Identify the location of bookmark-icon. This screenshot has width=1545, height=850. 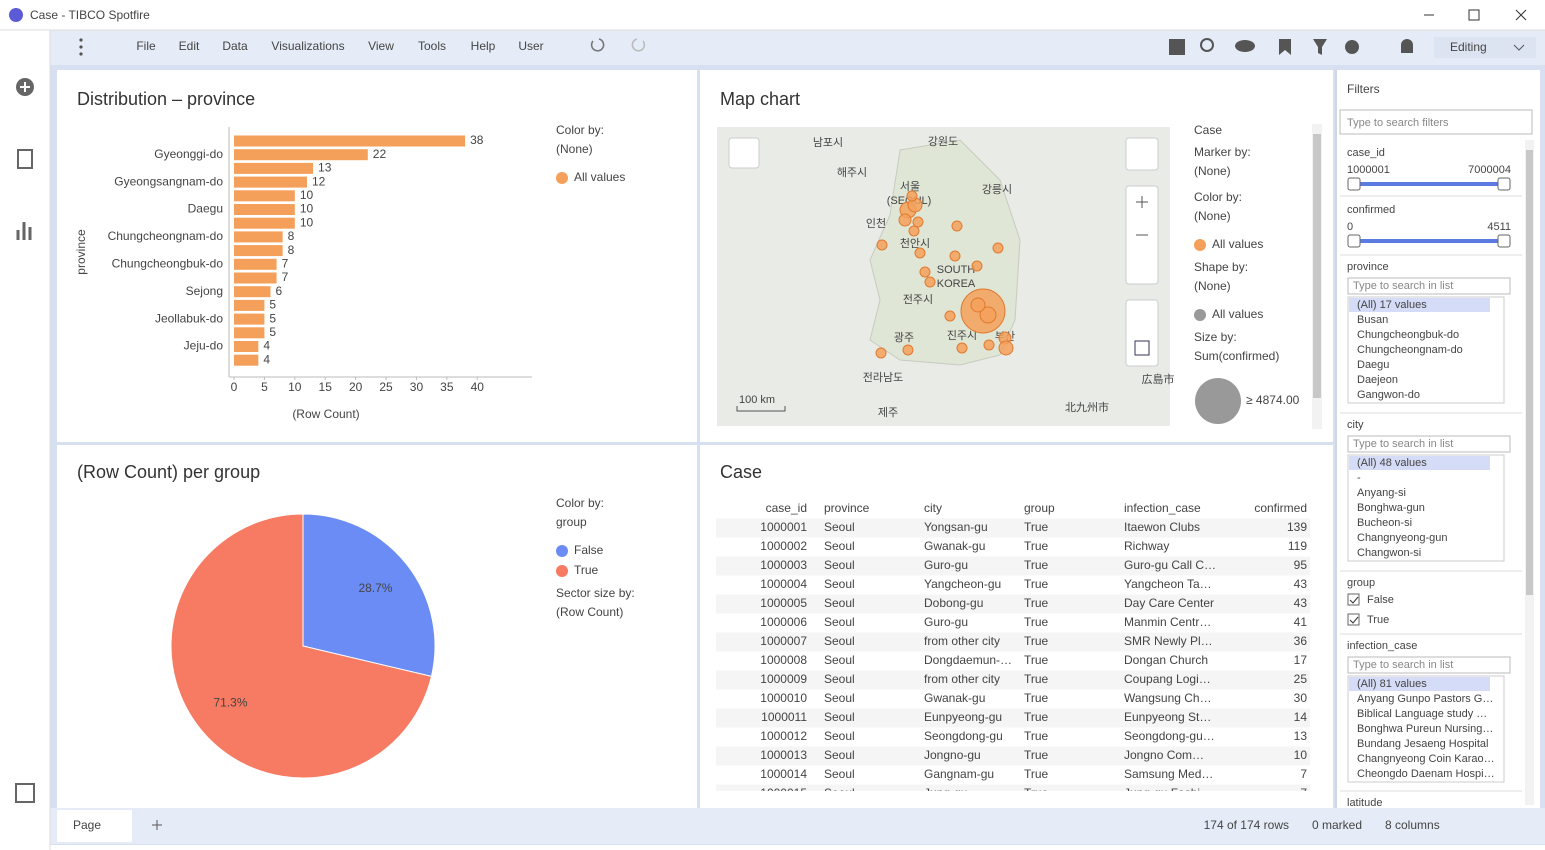
(1285, 47).